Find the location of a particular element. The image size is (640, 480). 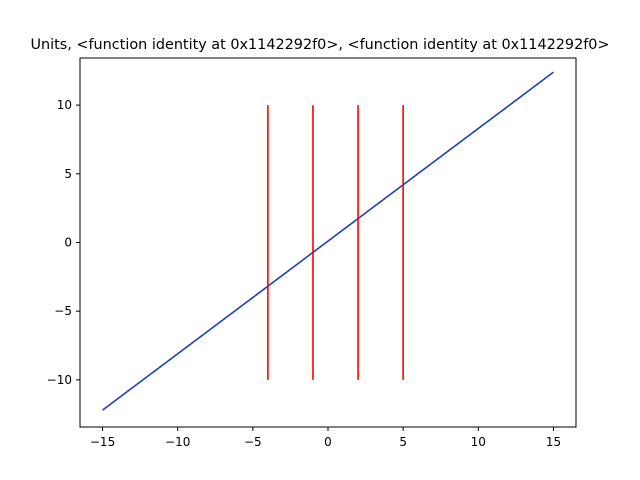

y-axis: −10 −5 0 5 10 is located at coordinates (63, 242).